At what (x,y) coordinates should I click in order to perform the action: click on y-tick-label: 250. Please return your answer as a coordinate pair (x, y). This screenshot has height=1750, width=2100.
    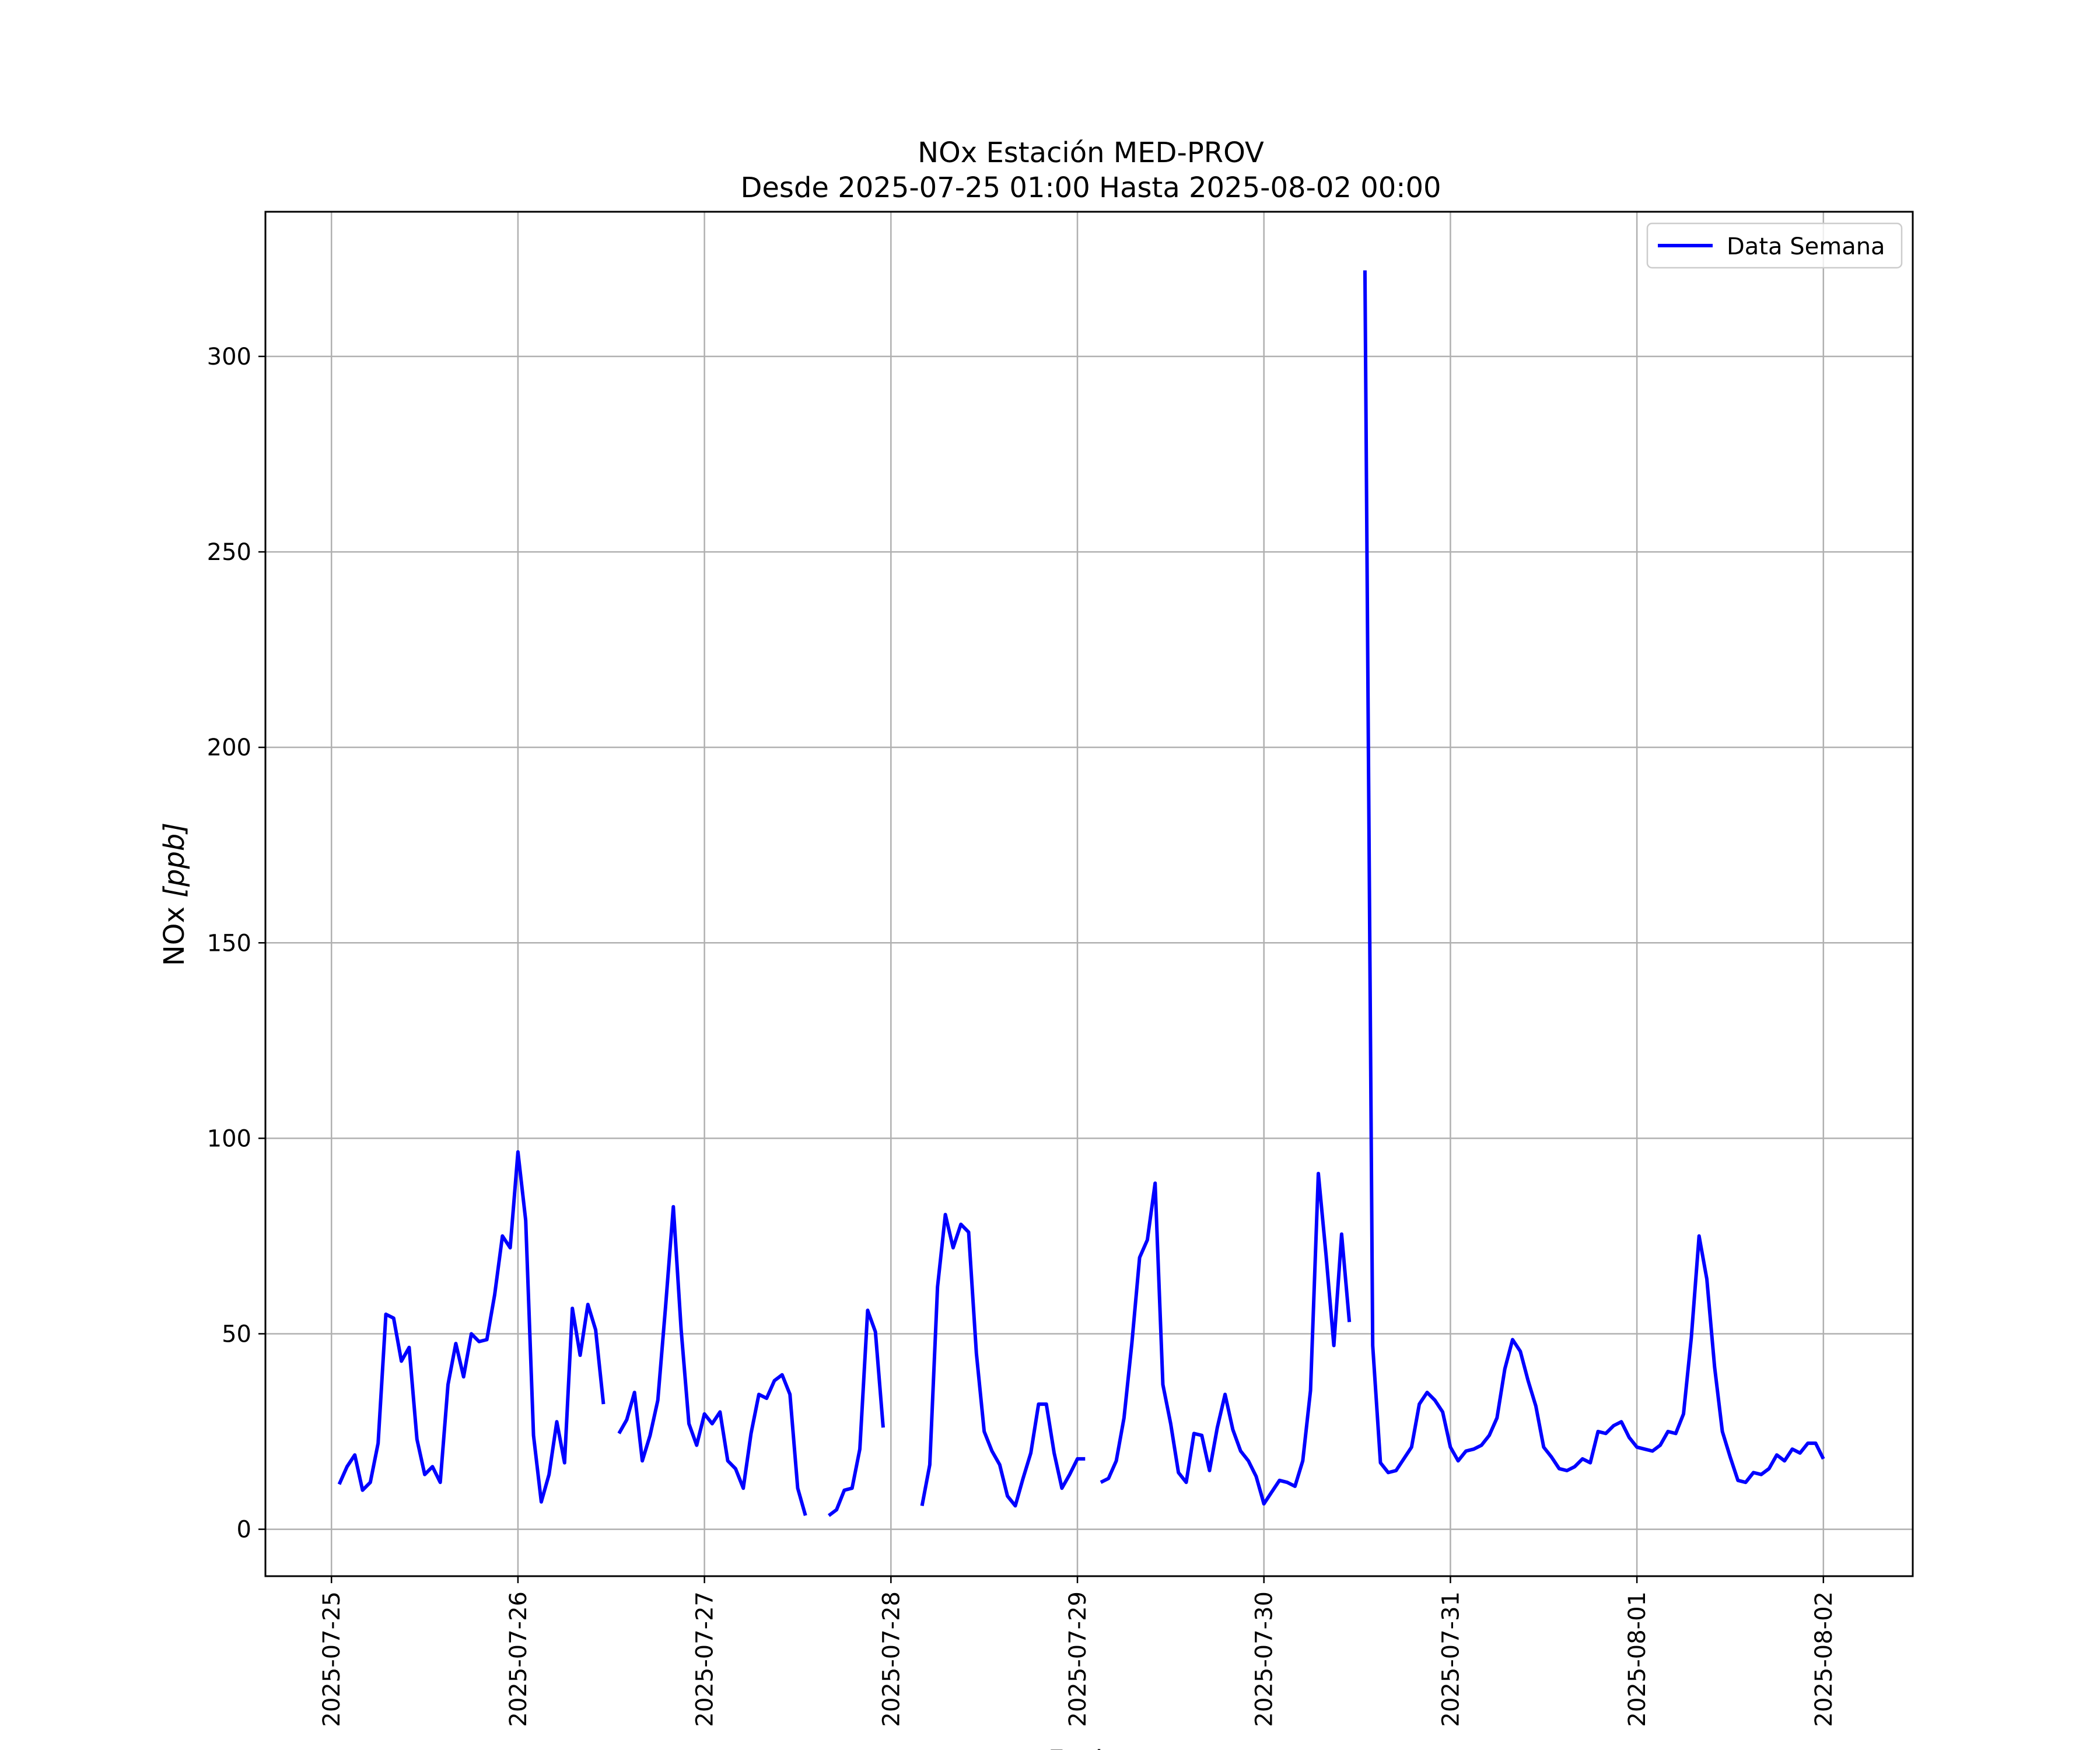
    Looking at the image, I should click on (229, 552).